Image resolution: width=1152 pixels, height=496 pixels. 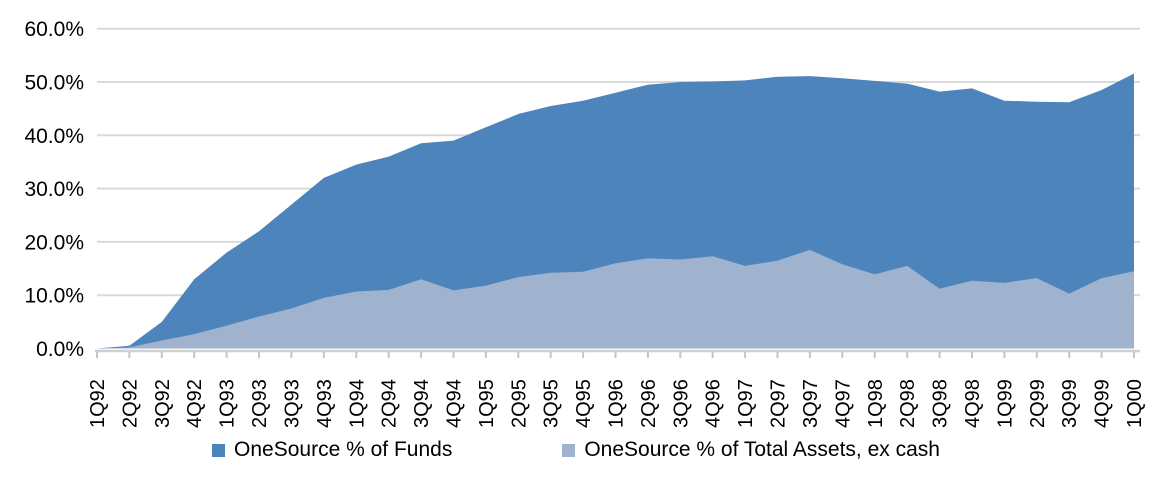 I want to click on y-axis-tick-label: 30.0%, so click(x=54, y=189).